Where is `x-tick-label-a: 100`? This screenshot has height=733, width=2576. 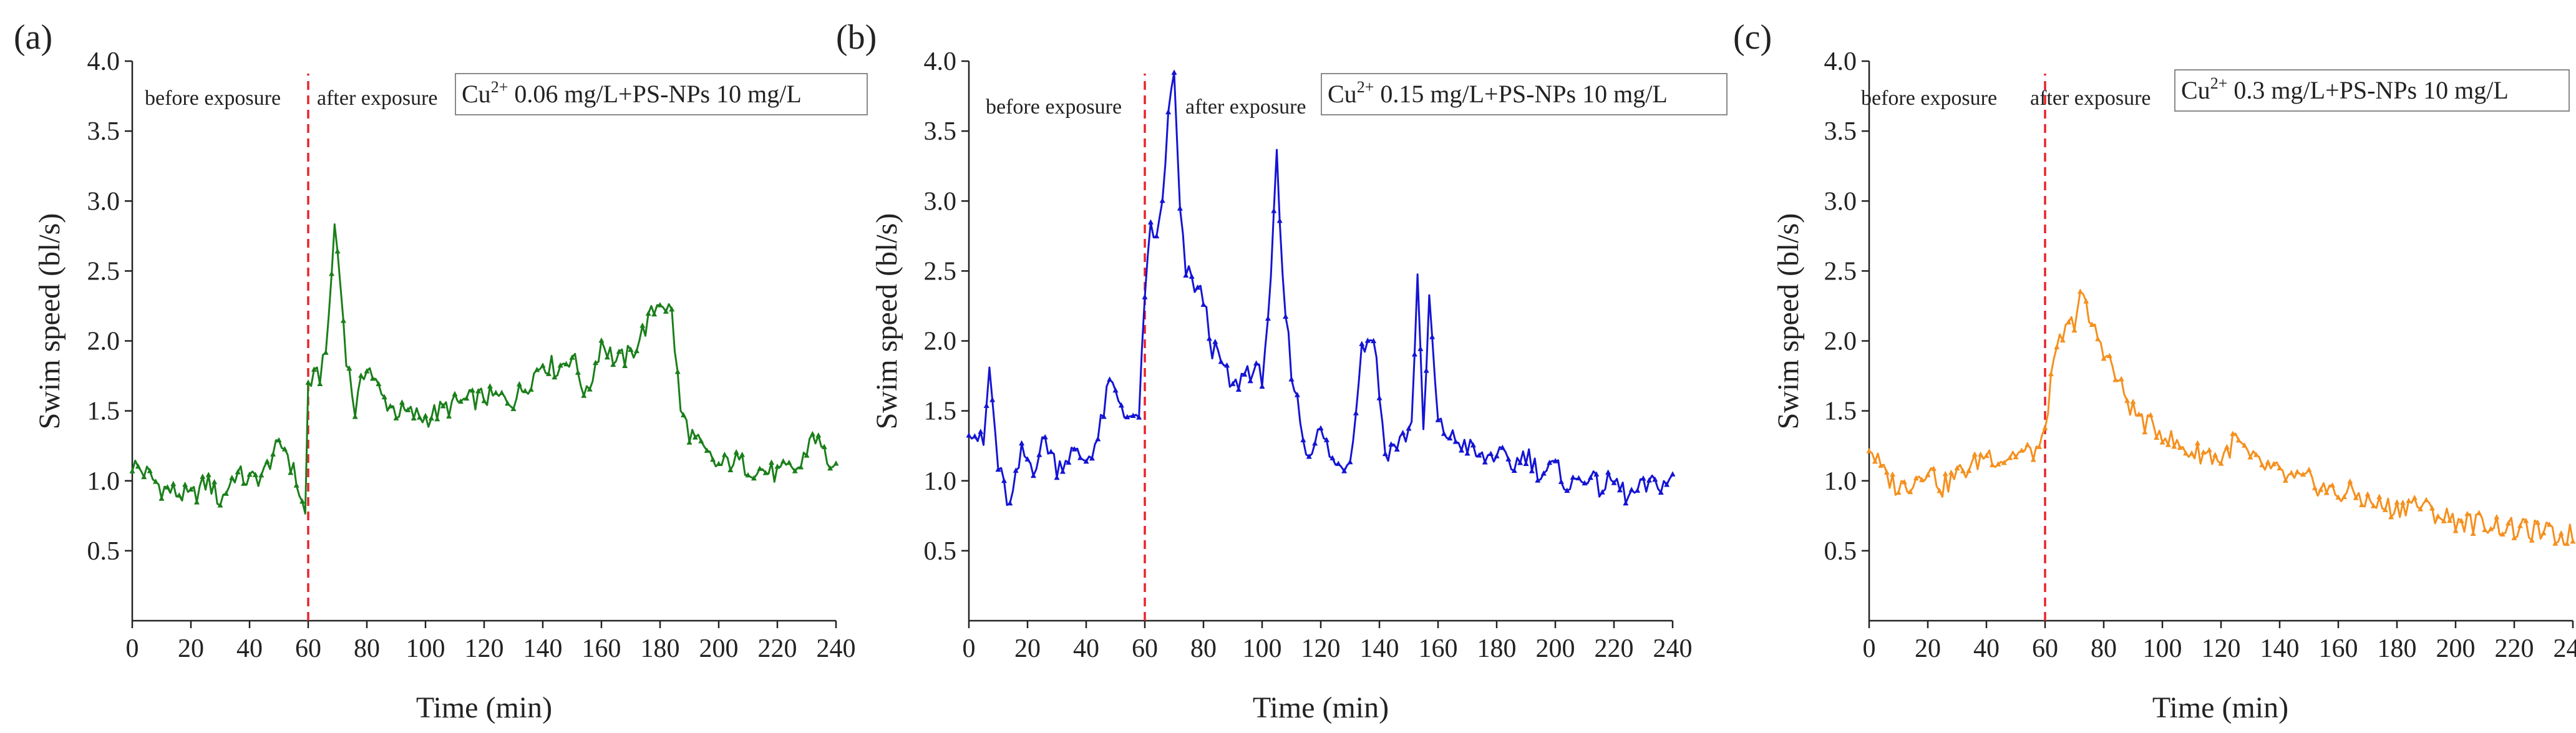
x-tick-label-a: 100 is located at coordinates (425, 649).